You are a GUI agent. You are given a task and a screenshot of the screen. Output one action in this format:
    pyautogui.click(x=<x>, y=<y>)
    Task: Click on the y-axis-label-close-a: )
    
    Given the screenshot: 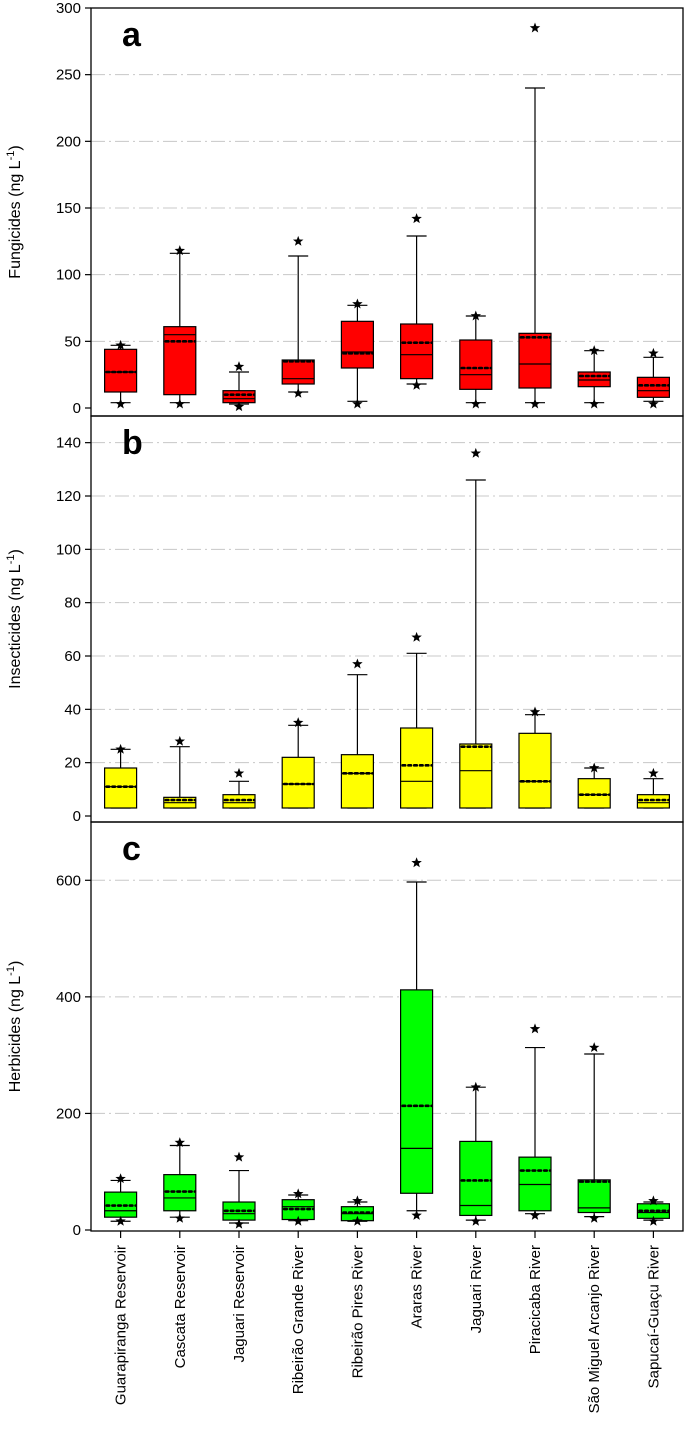 What is the action you would take?
    pyautogui.click(x=15, y=147)
    